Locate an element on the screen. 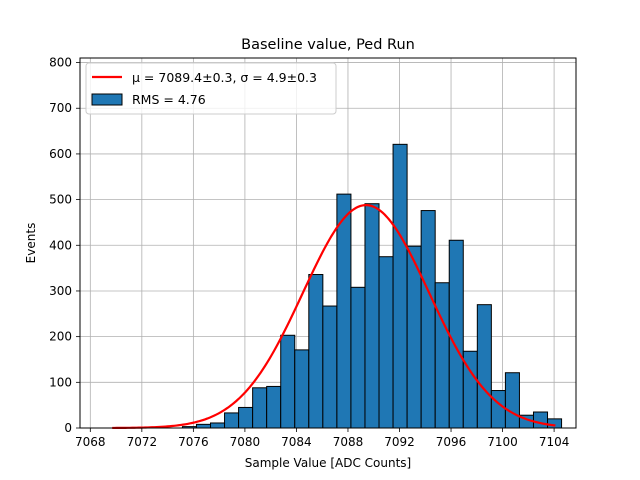  x-axis-ticks: 7068 7072 7076 7080 7084 7088 7092 7096 7100 7104 is located at coordinates (322, 438).